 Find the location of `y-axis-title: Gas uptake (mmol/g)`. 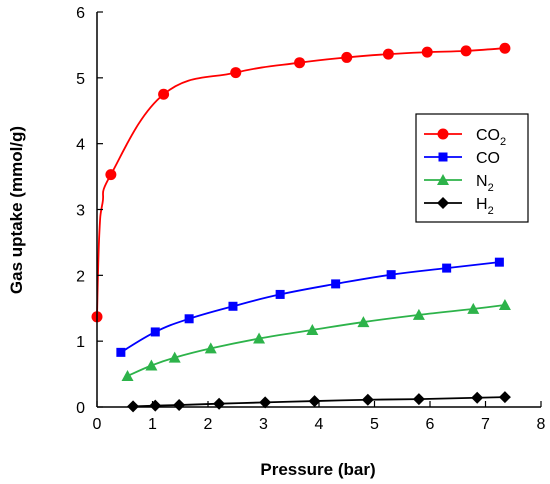

y-axis-title: Gas uptake (mmol/g) is located at coordinates (16, 210).